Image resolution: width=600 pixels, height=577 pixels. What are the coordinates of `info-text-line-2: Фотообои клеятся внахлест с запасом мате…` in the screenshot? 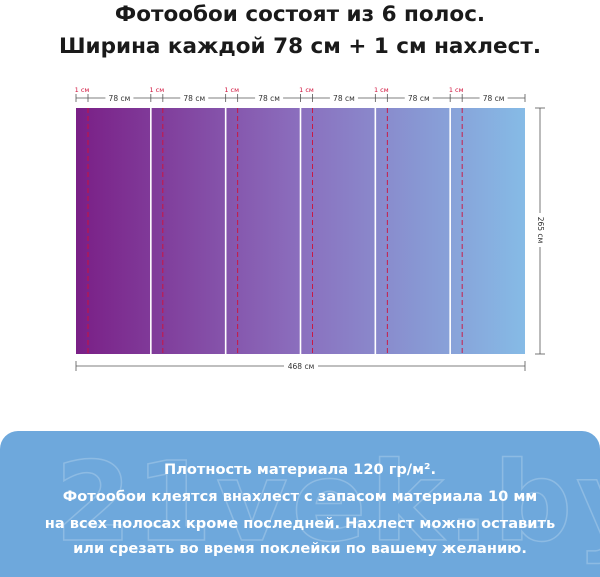 It's located at (300, 496).